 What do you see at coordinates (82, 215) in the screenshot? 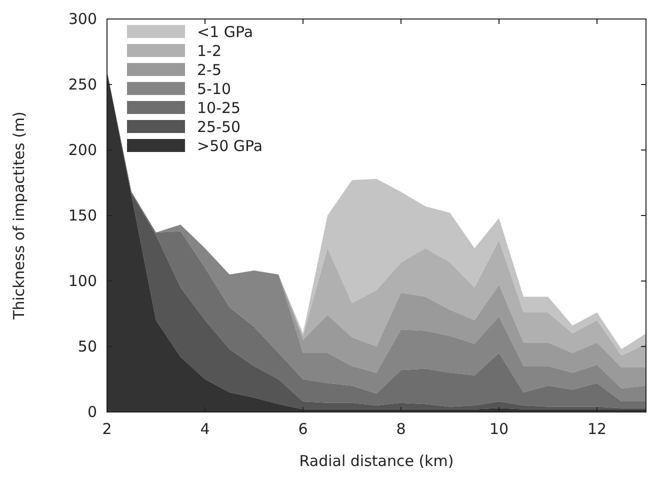
I see `y-tick-label: 150` at bounding box center [82, 215].